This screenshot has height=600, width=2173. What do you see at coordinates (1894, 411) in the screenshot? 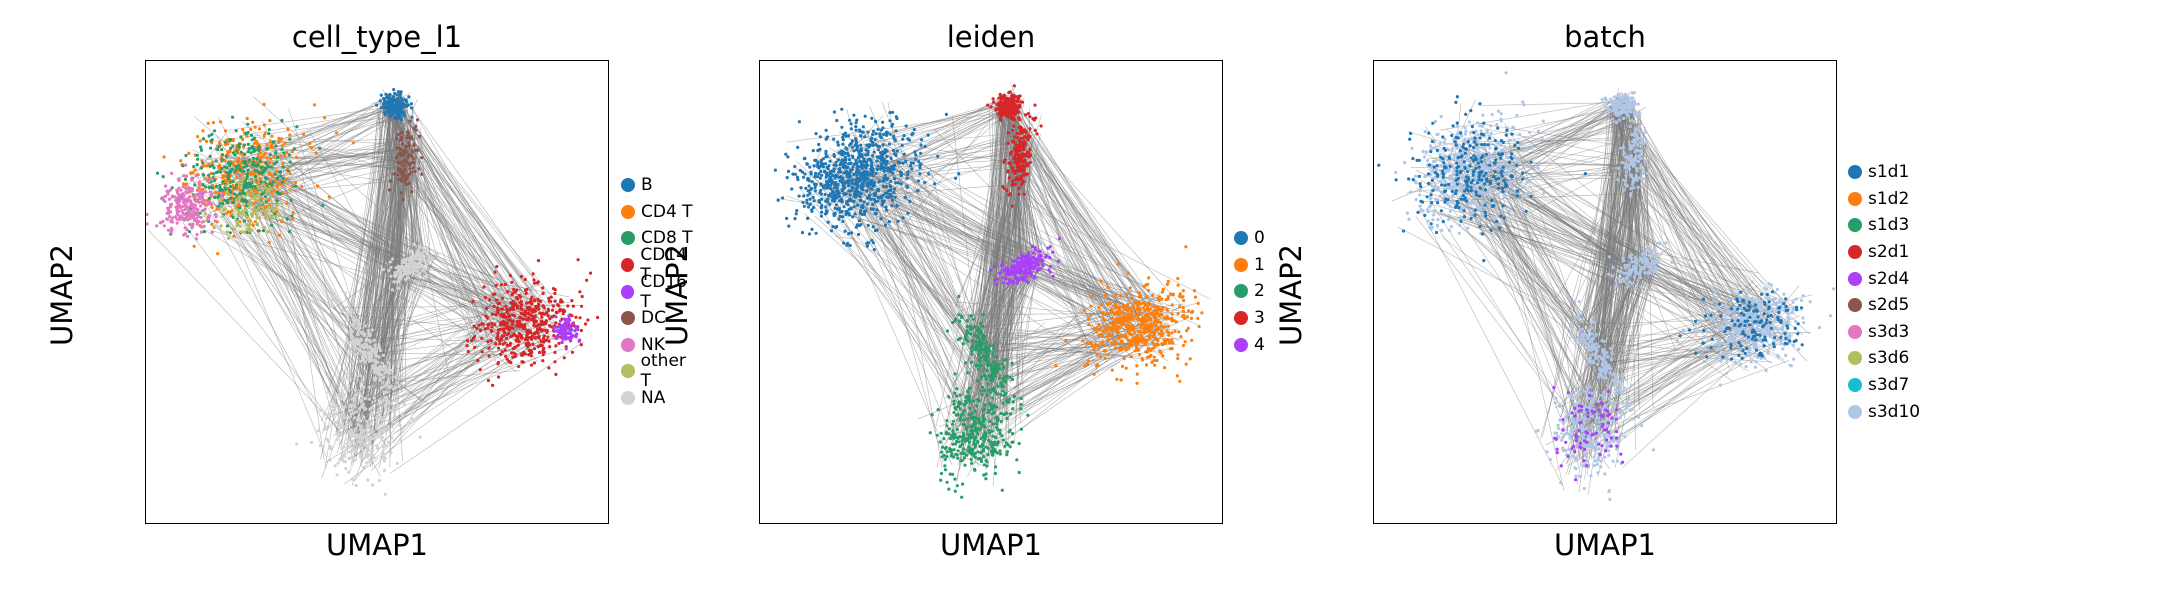
I see `legend-label: s3d10` at bounding box center [1894, 411].